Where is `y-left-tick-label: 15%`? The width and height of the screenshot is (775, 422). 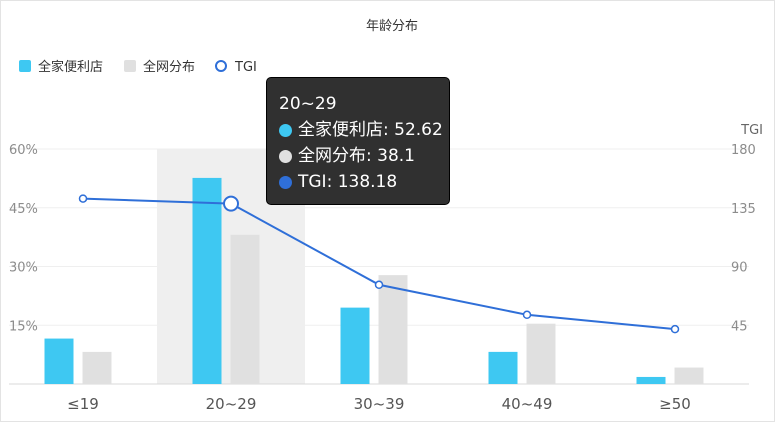
y-left-tick-label: 15% is located at coordinates (23, 326).